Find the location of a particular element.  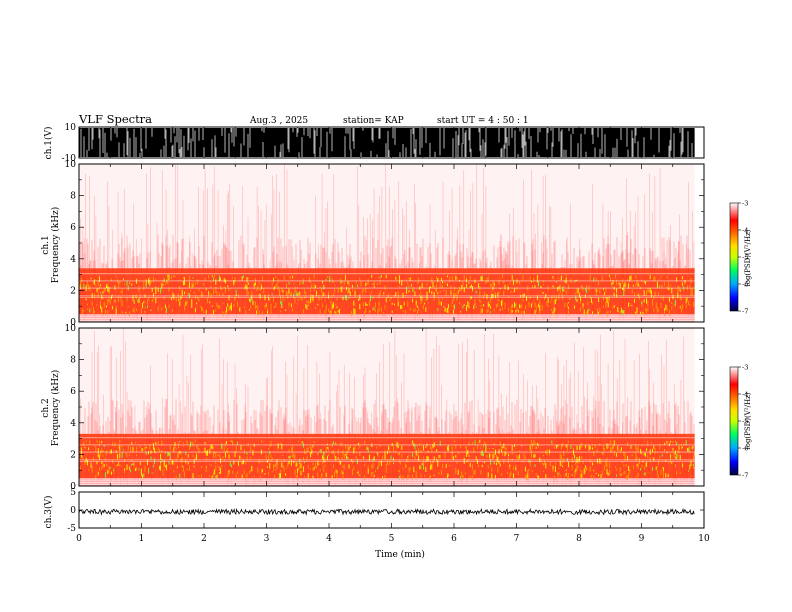

spec1-ytick-label: 10 is located at coordinates (71, 165).